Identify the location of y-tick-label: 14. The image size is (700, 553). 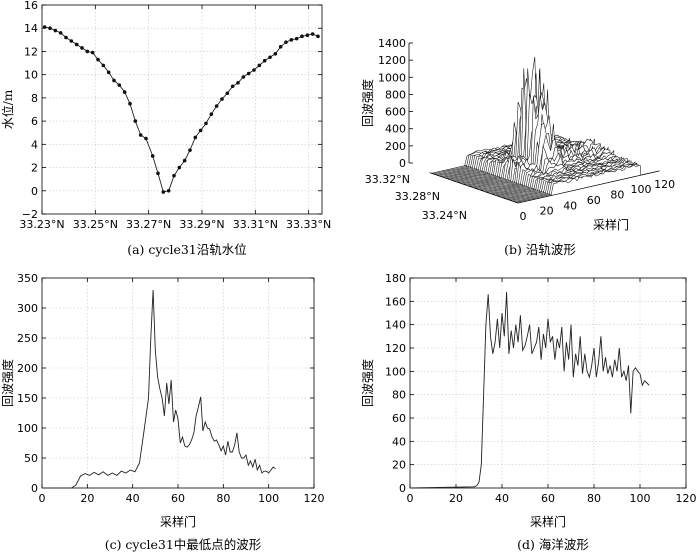
(31, 28).